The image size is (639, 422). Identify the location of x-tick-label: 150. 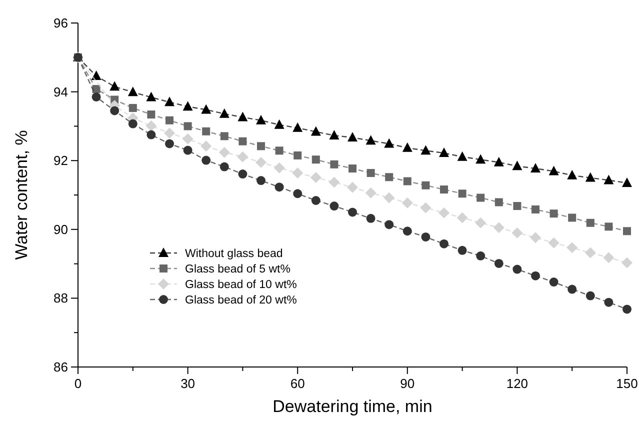
(627, 383).